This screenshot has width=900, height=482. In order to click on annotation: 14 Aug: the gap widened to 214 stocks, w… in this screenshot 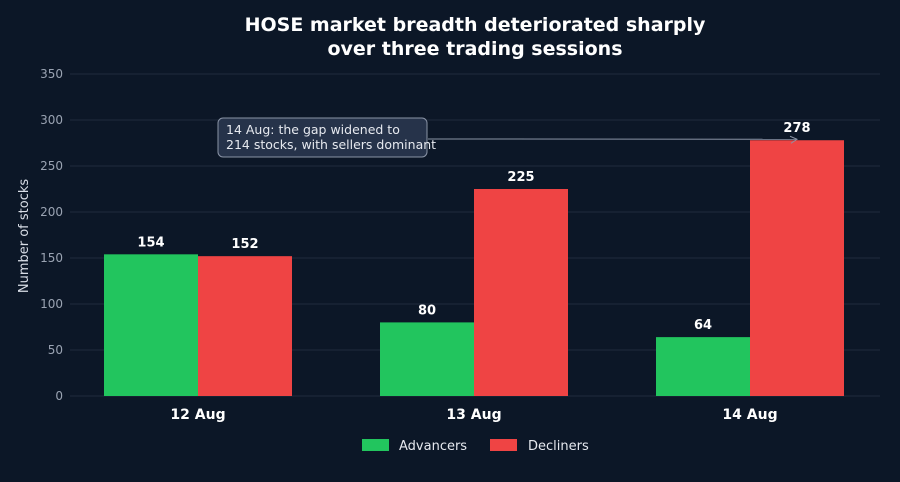, I will do `click(508, 137)`.